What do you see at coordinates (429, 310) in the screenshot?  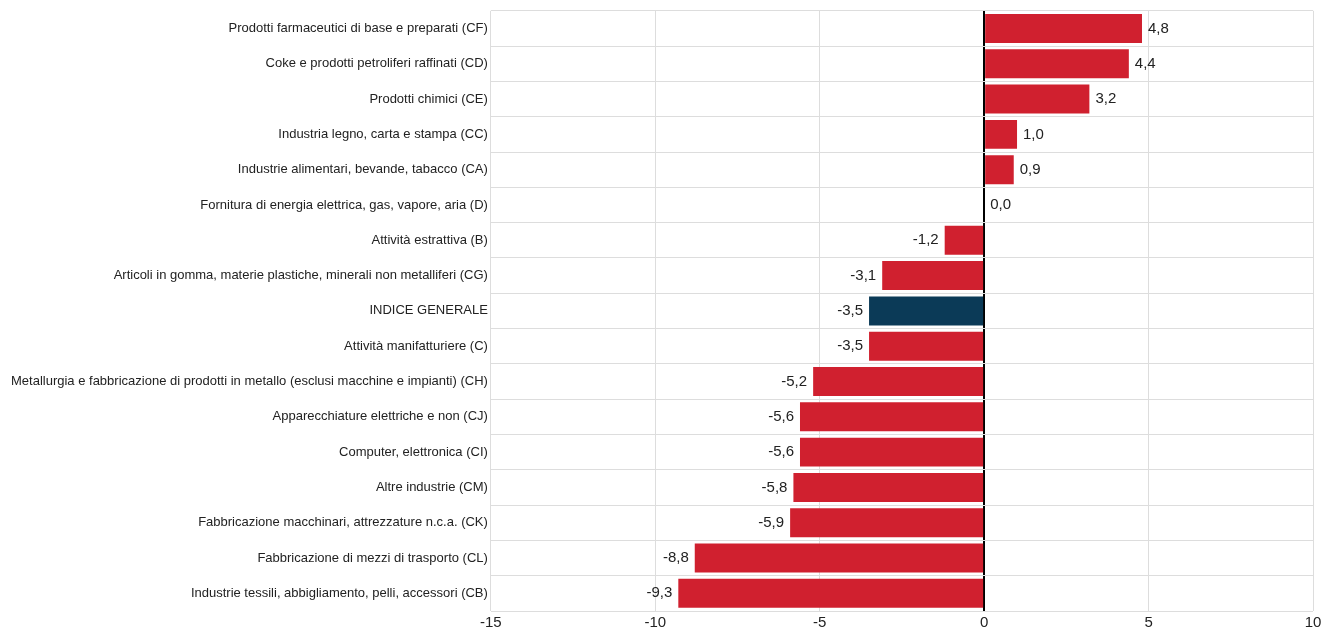 I see `y-tick-label: INDICE GENERALE` at bounding box center [429, 310].